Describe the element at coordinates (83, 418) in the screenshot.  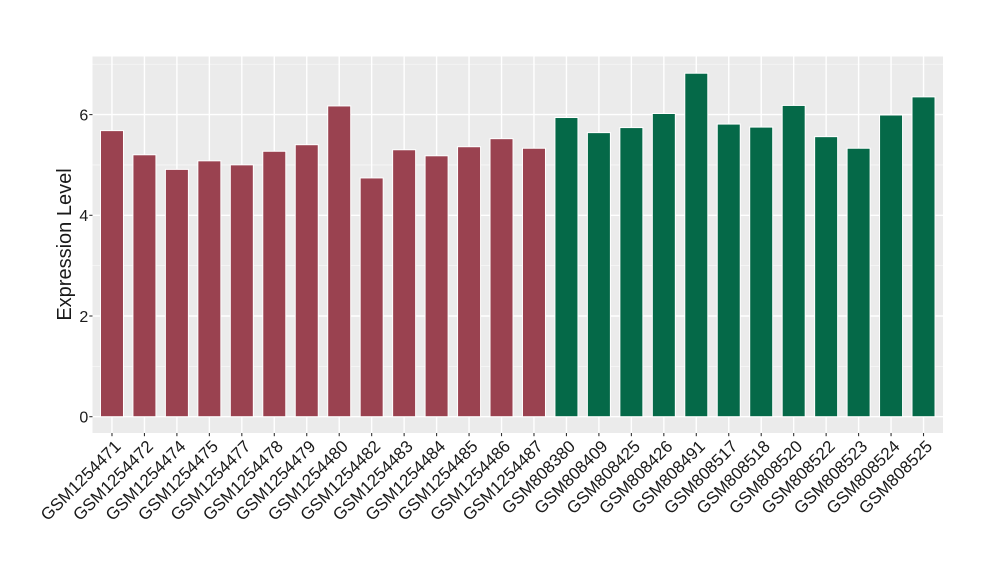
I see `svg-text: 0` at that location.